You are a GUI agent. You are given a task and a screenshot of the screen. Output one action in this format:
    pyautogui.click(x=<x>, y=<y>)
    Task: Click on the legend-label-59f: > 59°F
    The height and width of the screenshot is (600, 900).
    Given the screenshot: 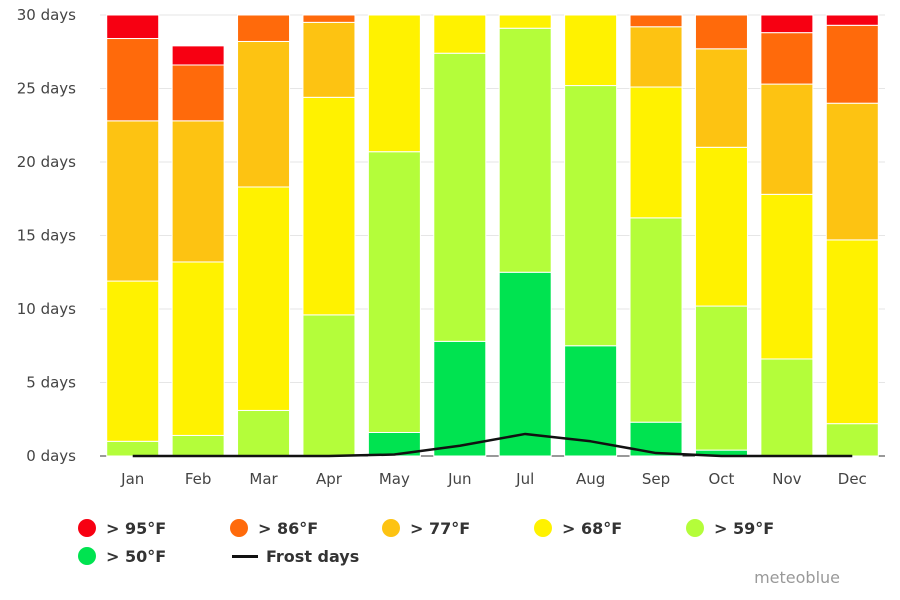 What is the action you would take?
    pyautogui.click(x=744, y=528)
    